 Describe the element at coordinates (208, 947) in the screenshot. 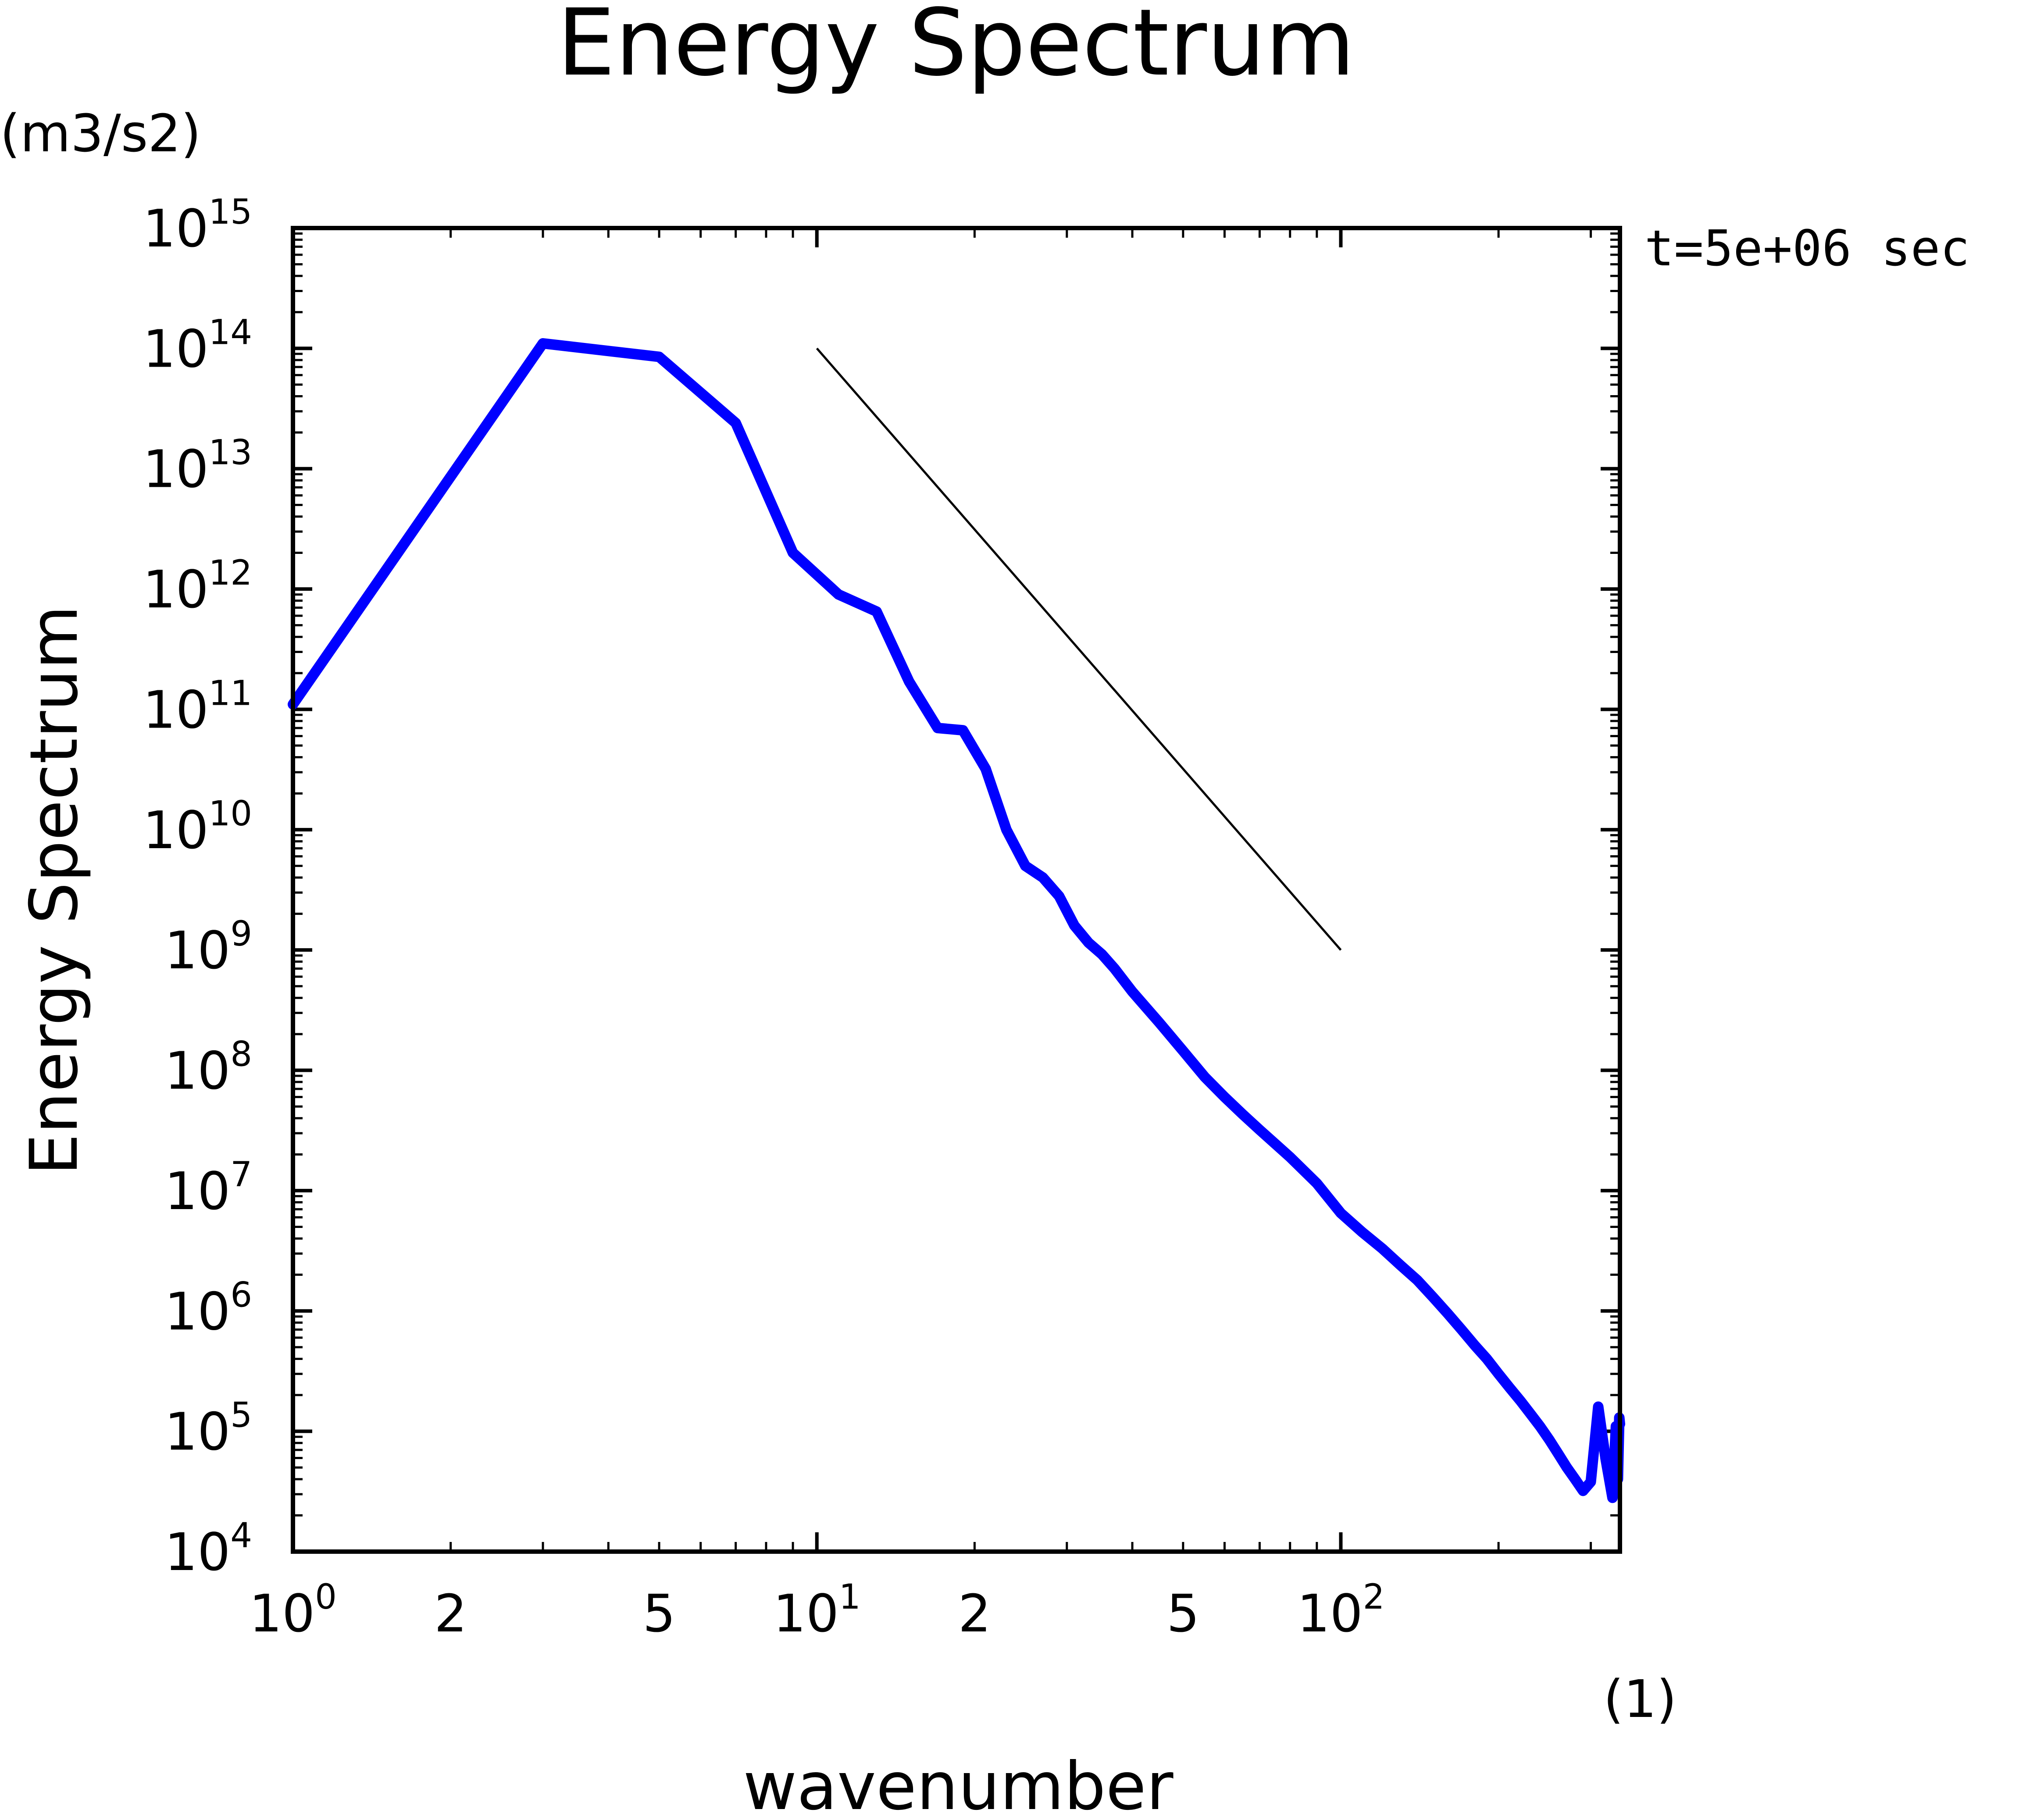

I see `y-tick-label: 10⁹` at that location.